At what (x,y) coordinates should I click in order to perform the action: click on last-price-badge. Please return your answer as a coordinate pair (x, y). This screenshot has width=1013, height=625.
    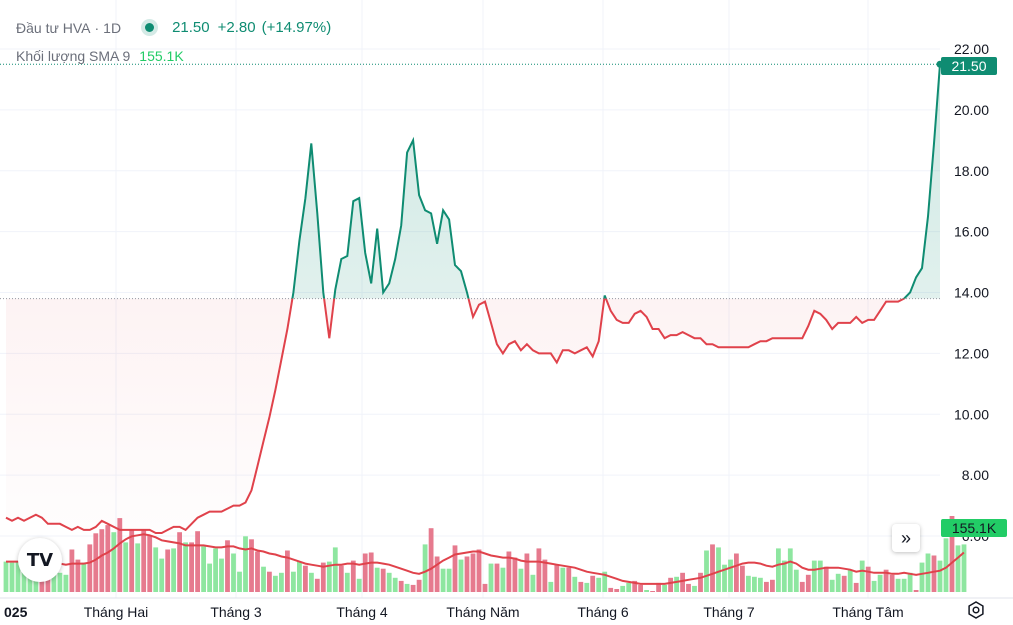
    Looking at the image, I should click on (969, 66).